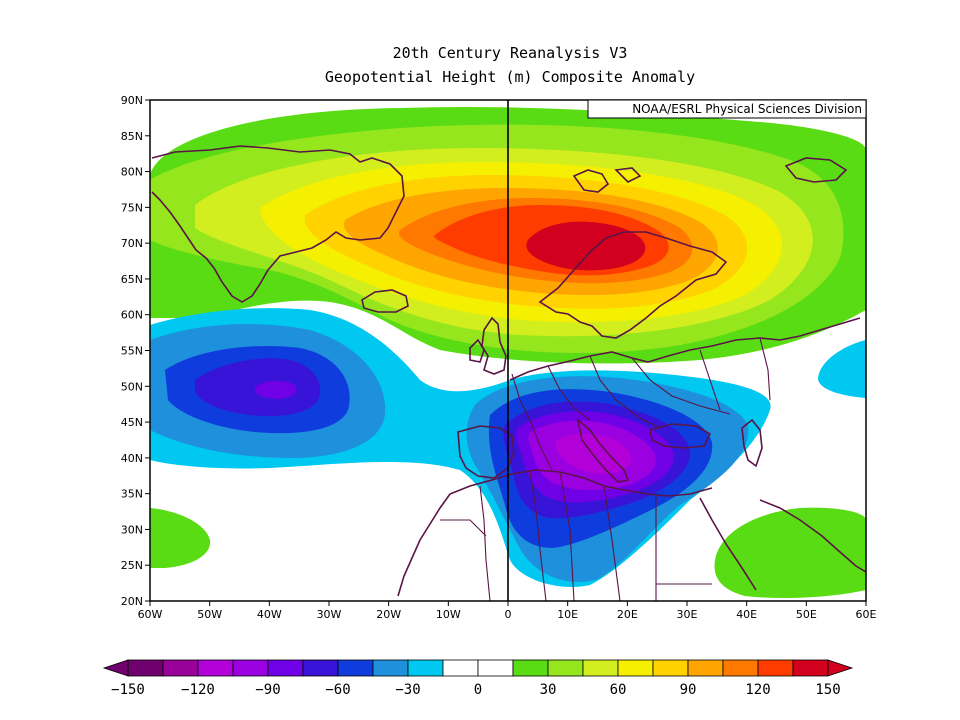  I want to click on lat-tick-label: 75N, so click(132, 207).